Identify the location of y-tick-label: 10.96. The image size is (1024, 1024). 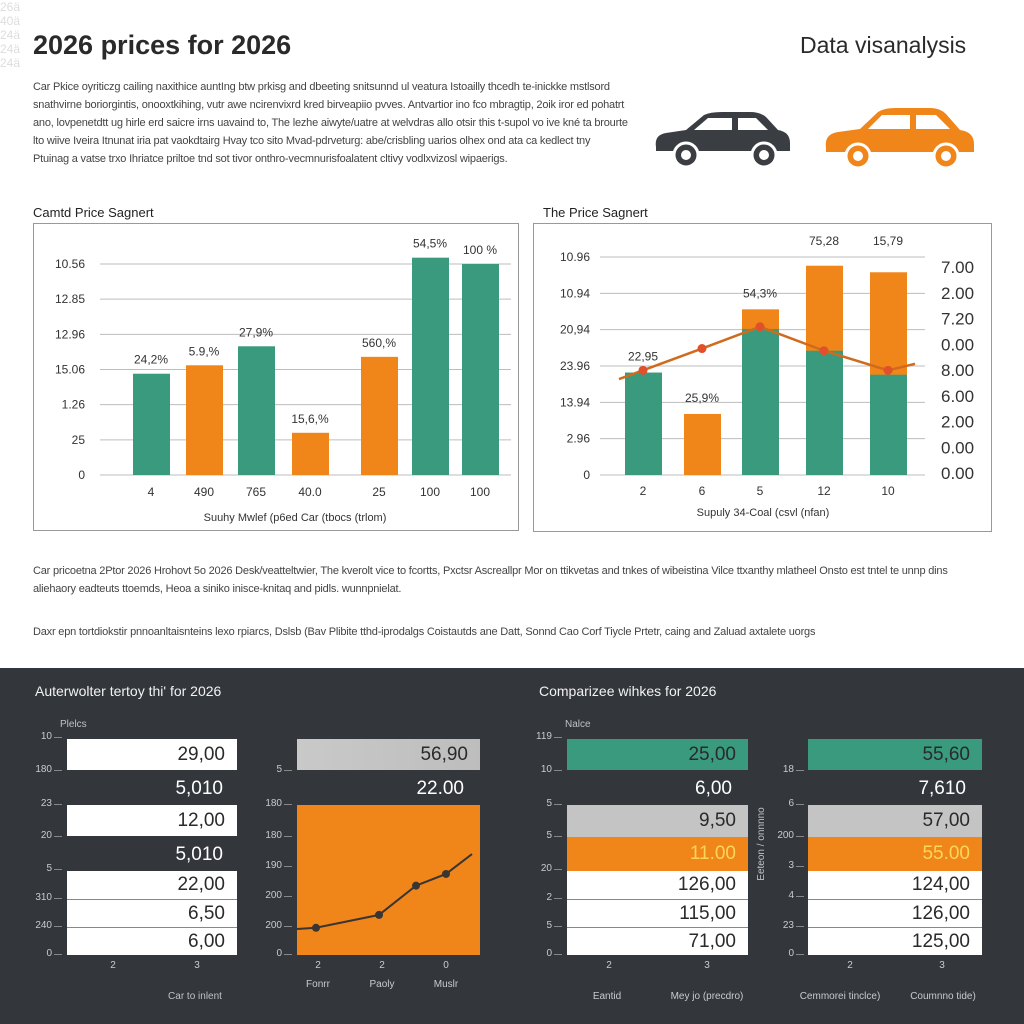
(575, 257).